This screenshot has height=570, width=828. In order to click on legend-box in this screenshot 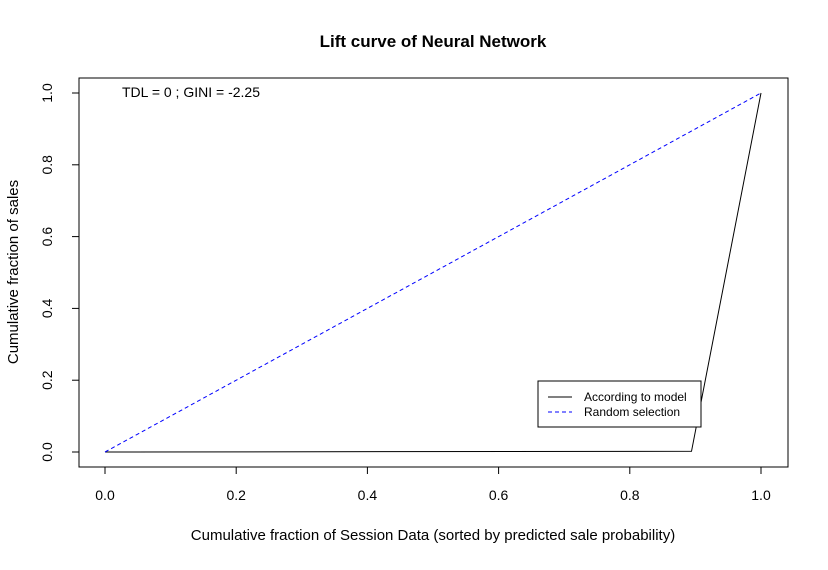, I will do `click(619, 404)`.